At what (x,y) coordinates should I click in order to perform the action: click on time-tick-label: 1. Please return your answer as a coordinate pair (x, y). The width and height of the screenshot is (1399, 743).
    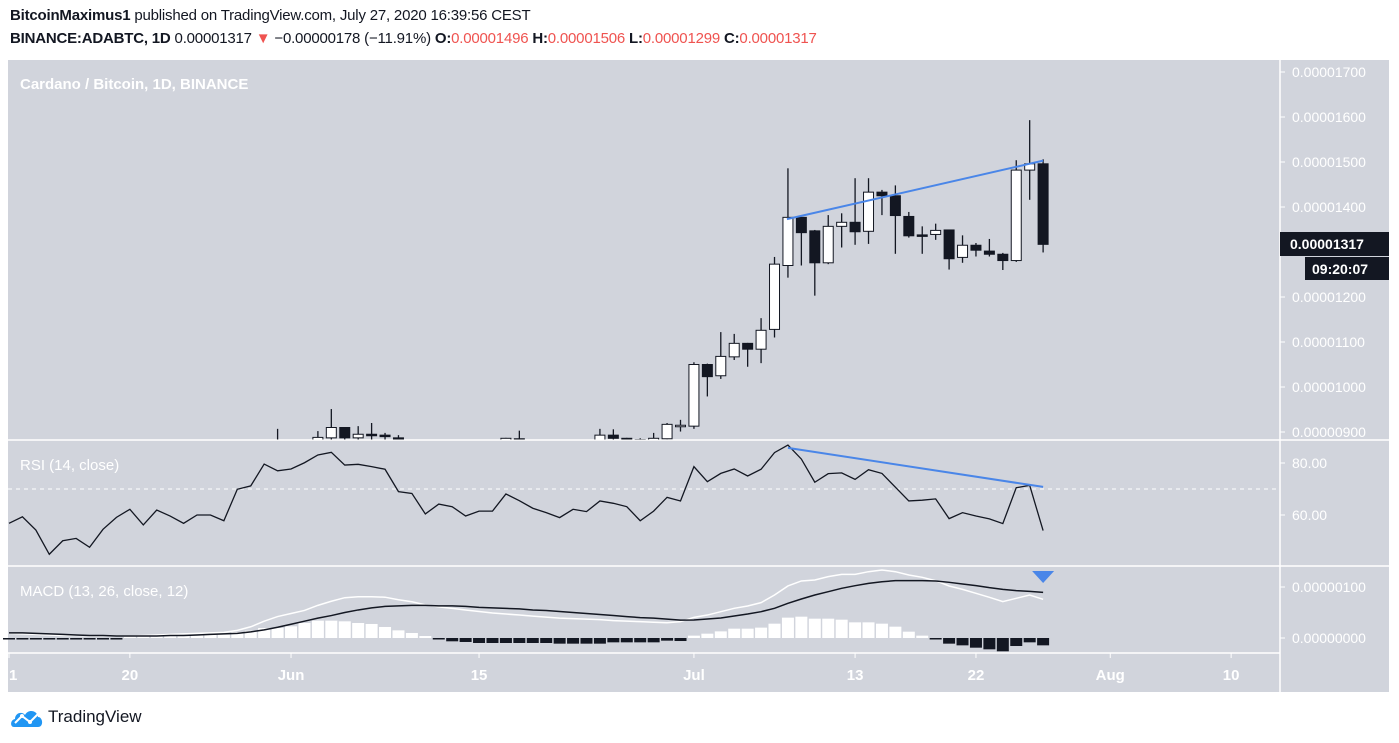
    Looking at the image, I should click on (13, 675).